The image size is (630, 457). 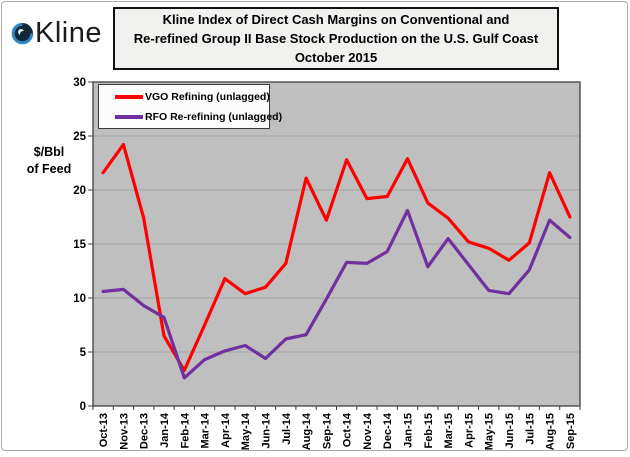 I want to click on x-axis-tick-label: Oct-14, so click(x=348, y=429).